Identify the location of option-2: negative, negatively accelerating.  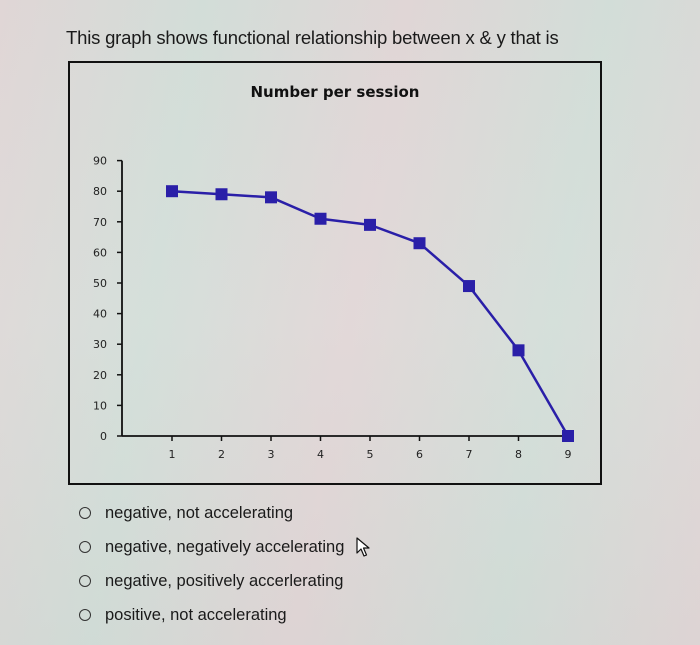
(211, 547).